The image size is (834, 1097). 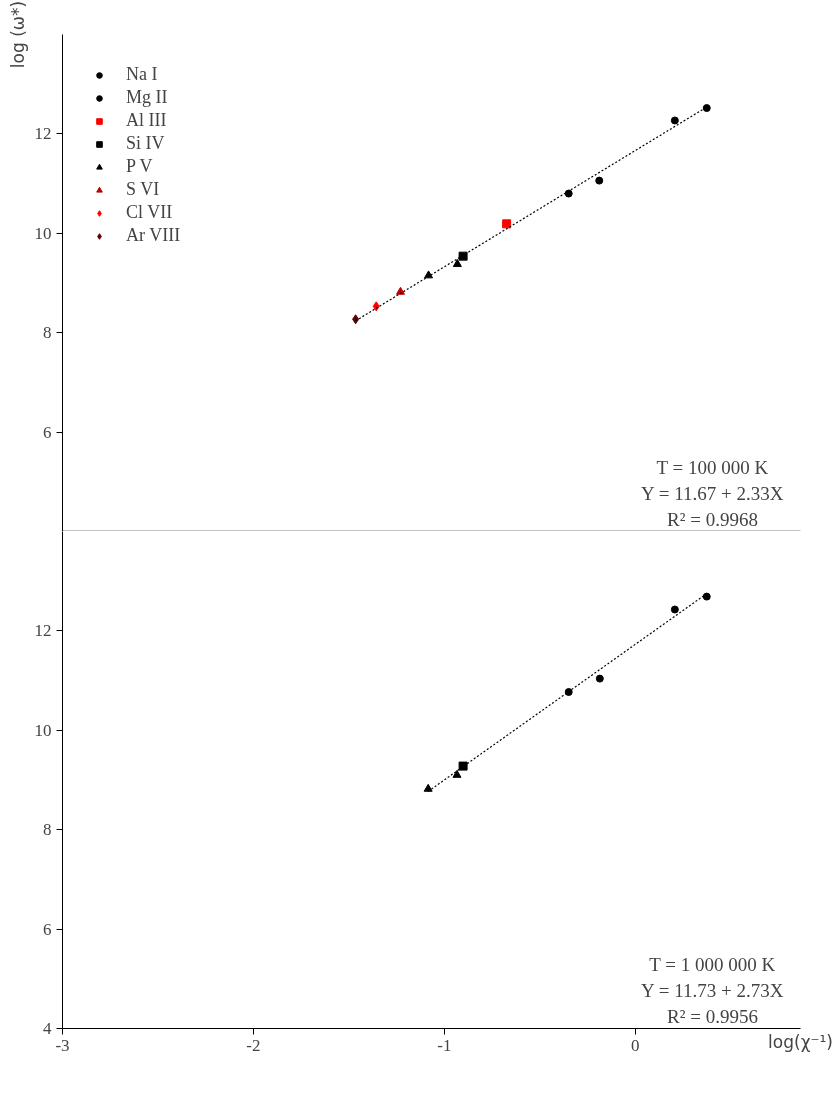 What do you see at coordinates (47, 1028) in the screenshot?
I see `y-tick-label: 4` at bounding box center [47, 1028].